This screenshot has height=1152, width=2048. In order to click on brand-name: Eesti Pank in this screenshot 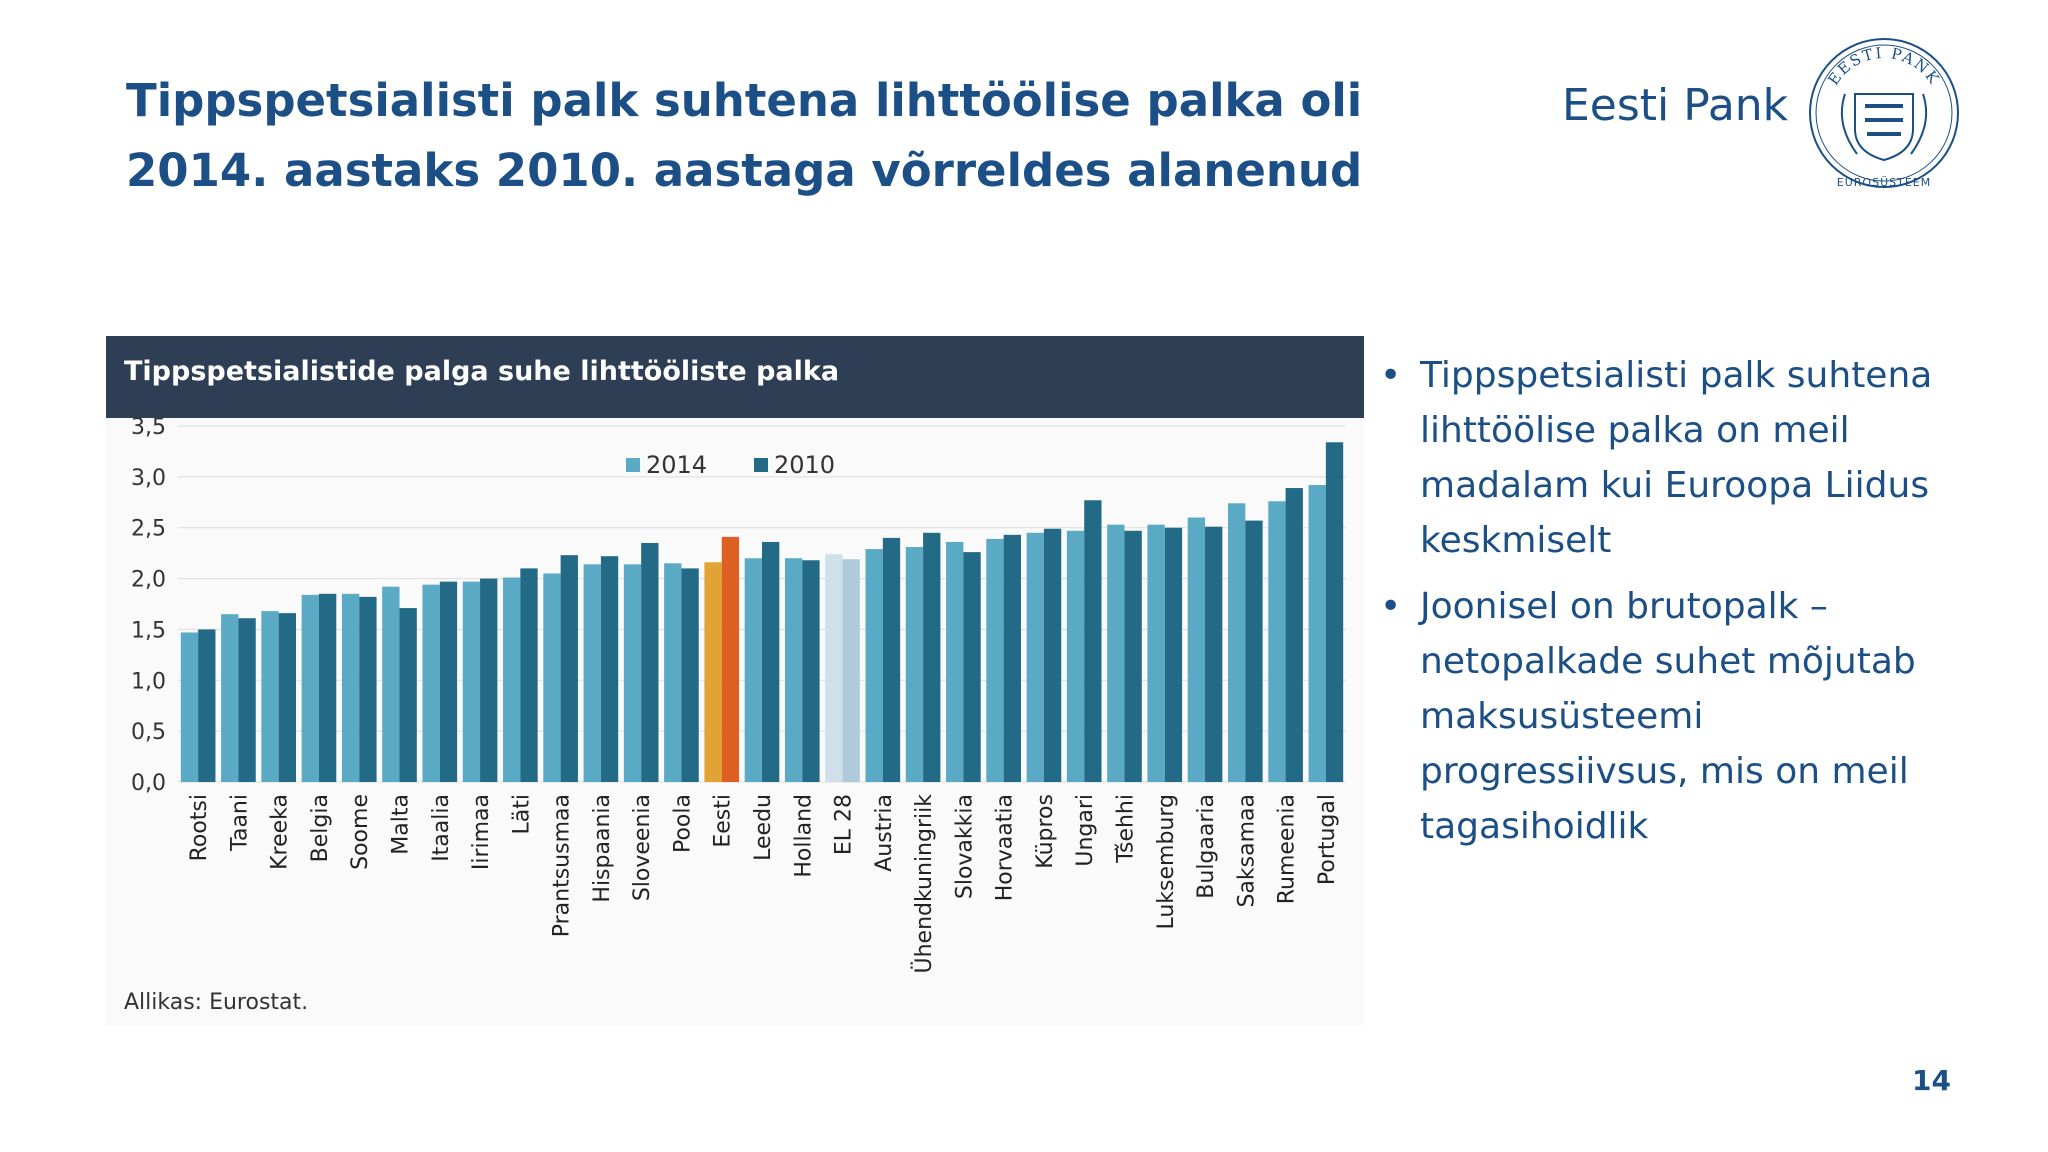, I will do `click(1675, 105)`.